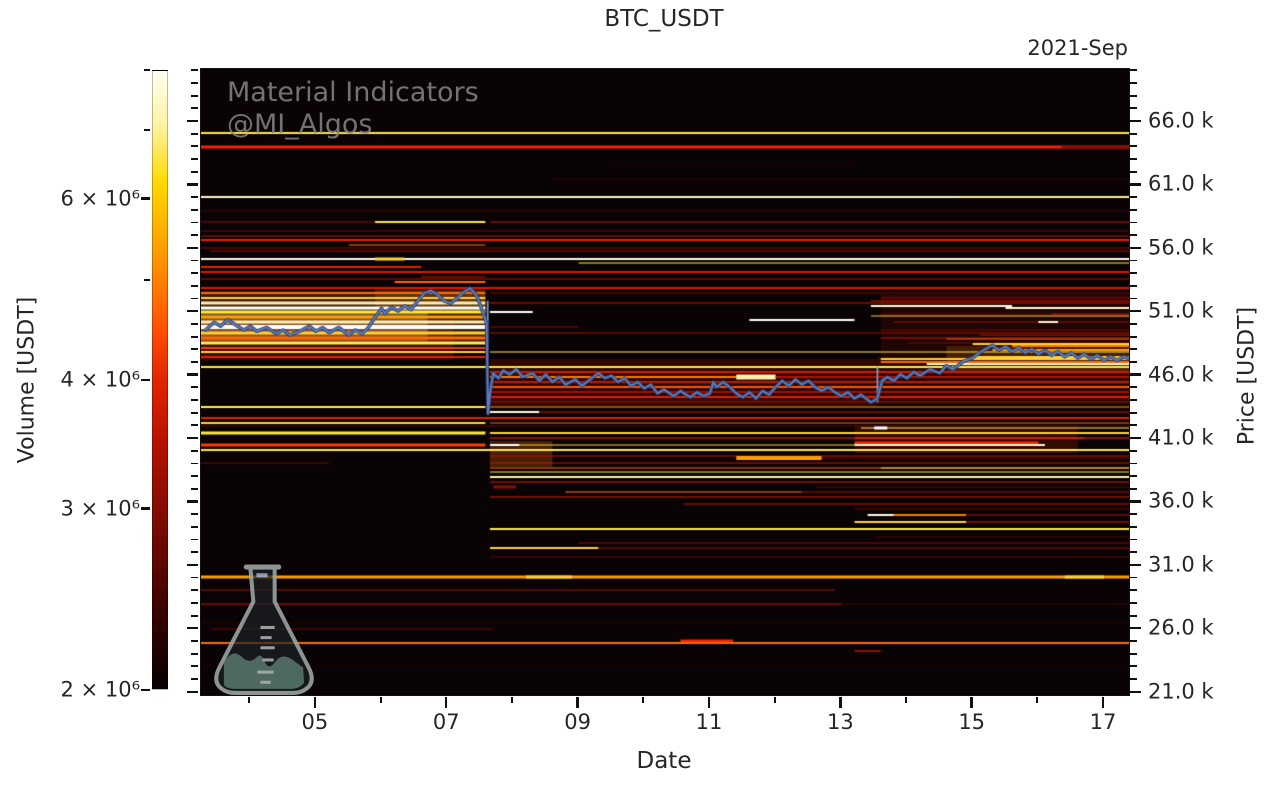 This screenshot has height=788, width=1270. What do you see at coordinates (1181, 564) in the screenshot?
I see `price-tick-label: 31.0 k` at bounding box center [1181, 564].